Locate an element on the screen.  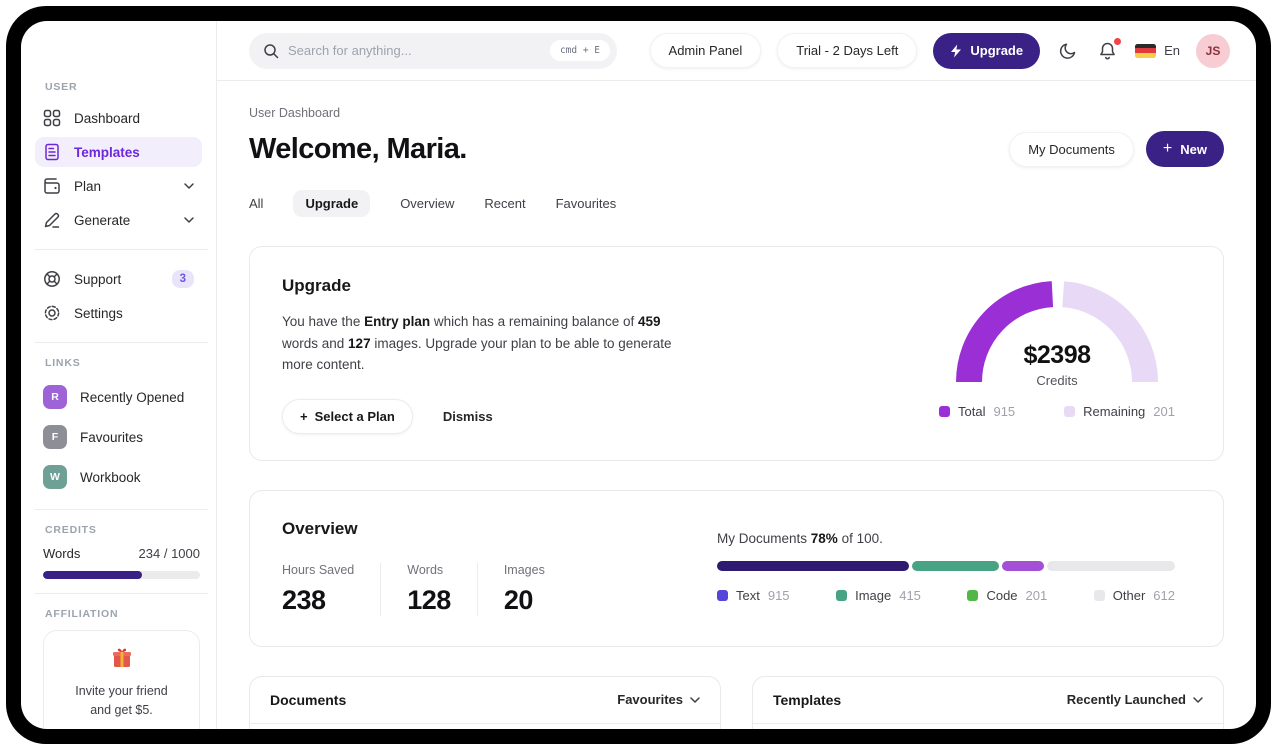
template-row: Blog Post Title in Workbook is located at coordinates (988, 726).